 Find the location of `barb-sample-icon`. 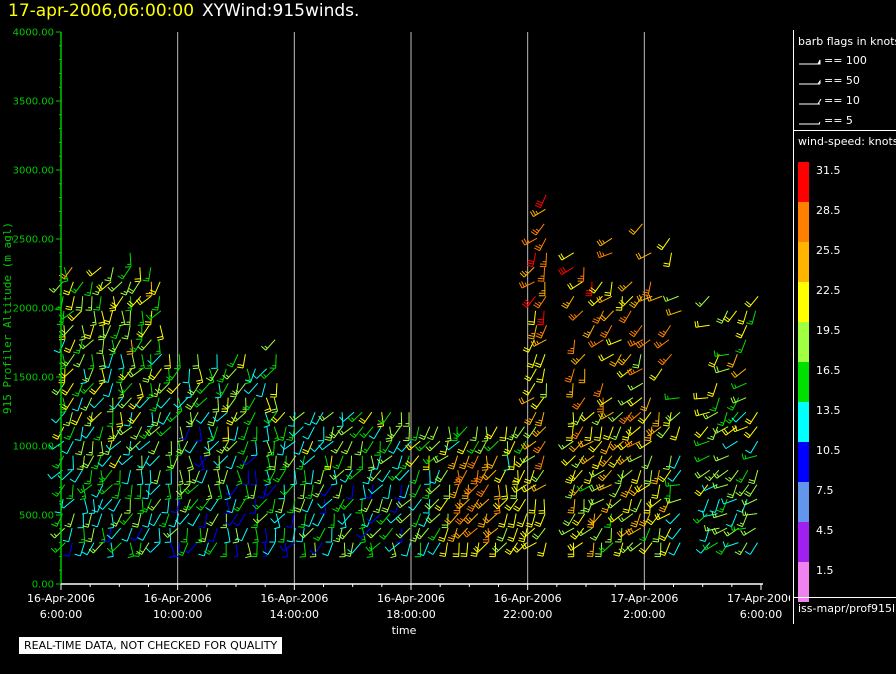

barb-sample-icon is located at coordinates (810, 123).